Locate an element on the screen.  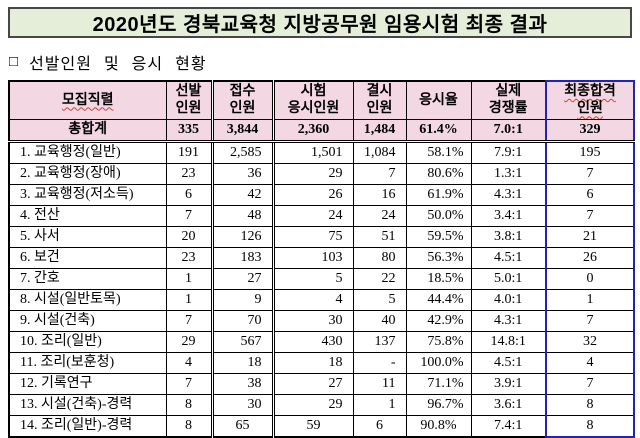
column-header: 선발 인원 is located at coordinates (189, 100).